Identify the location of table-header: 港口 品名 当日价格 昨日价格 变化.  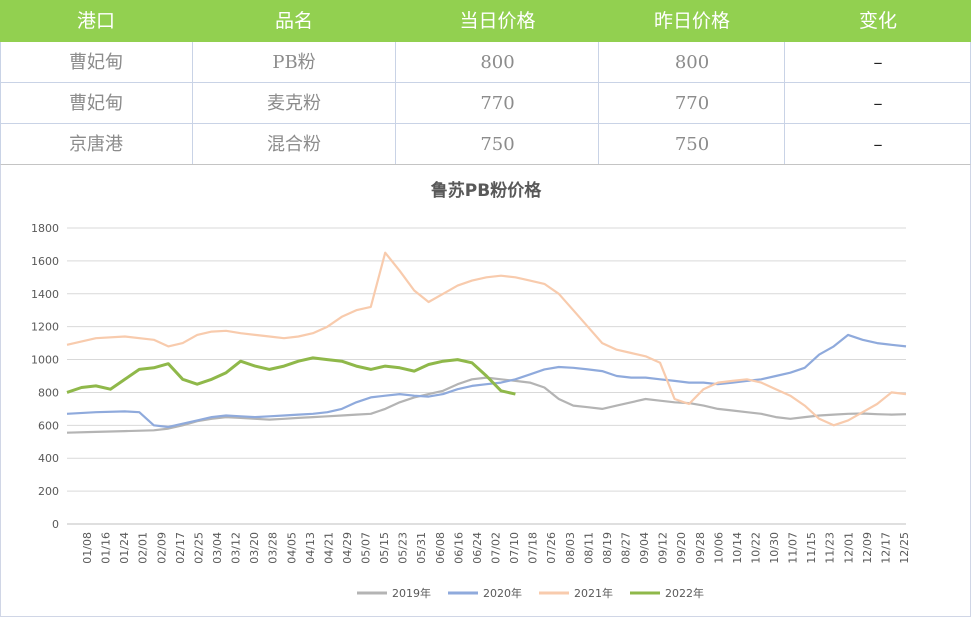
(485, 21).